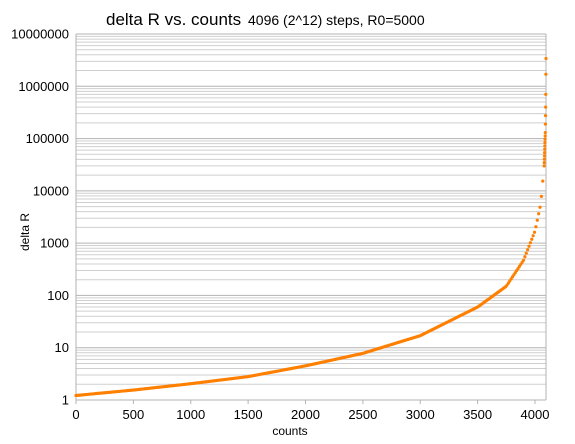  Describe the element at coordinates (54, 243) in the screenshot. I see `y-tick-label: 1000` at that location.